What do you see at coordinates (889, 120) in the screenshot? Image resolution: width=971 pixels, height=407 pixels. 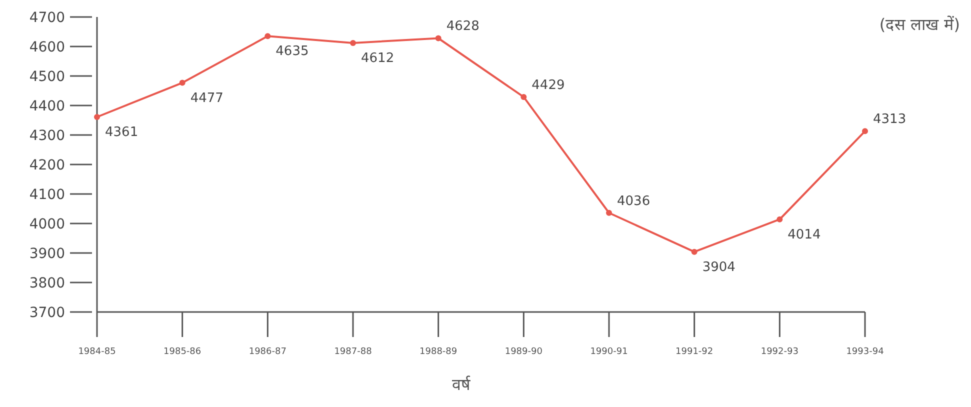 I see `data-label: 4313` at bounding box center [889, 120].